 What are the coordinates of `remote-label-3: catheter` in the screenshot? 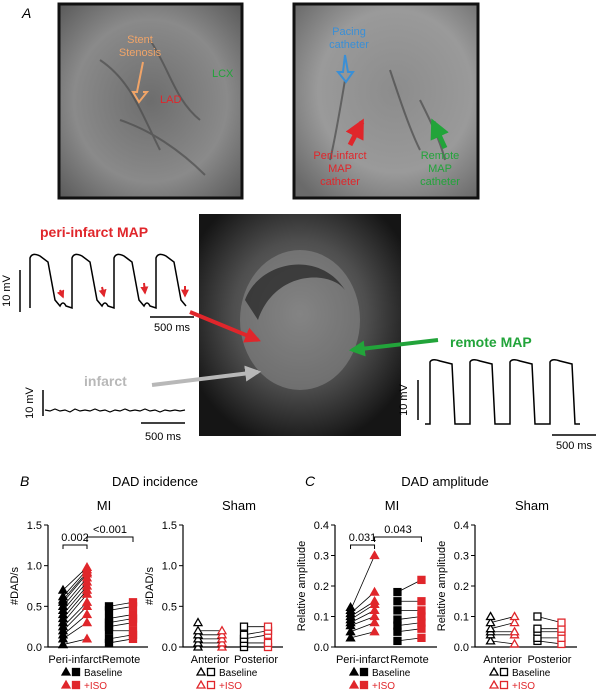 It's located at (440, 182).